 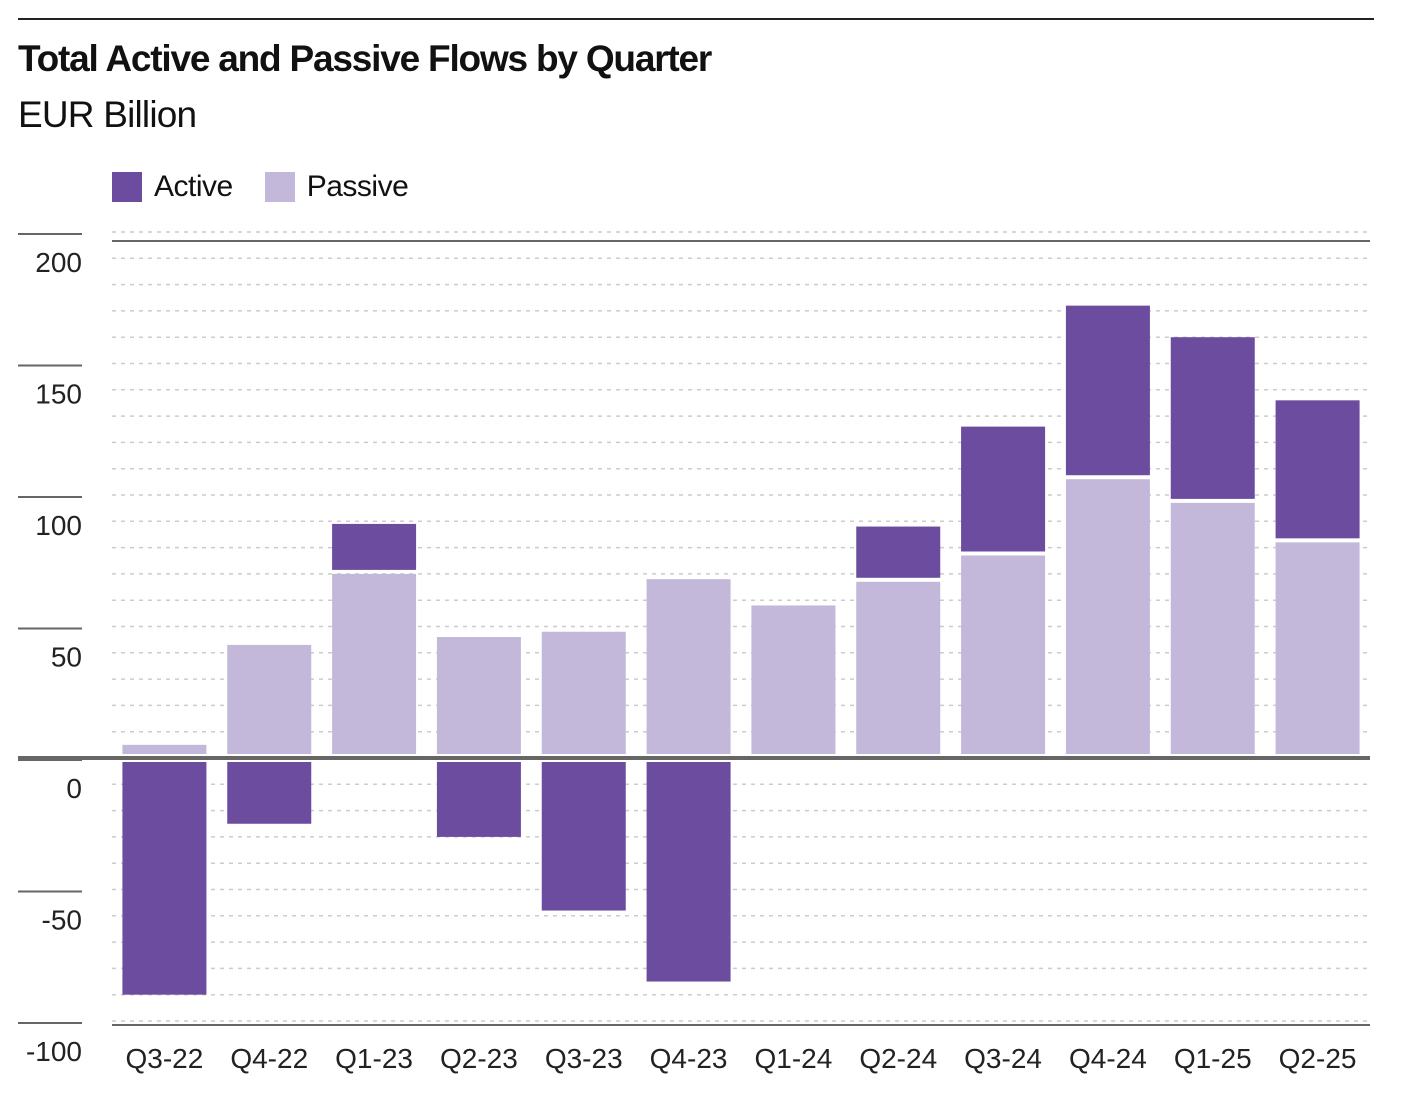 What do you see at coordinates (62, 920) in the screenshot?
I see `ytick-label: -50` at bounding box center [62, 920].